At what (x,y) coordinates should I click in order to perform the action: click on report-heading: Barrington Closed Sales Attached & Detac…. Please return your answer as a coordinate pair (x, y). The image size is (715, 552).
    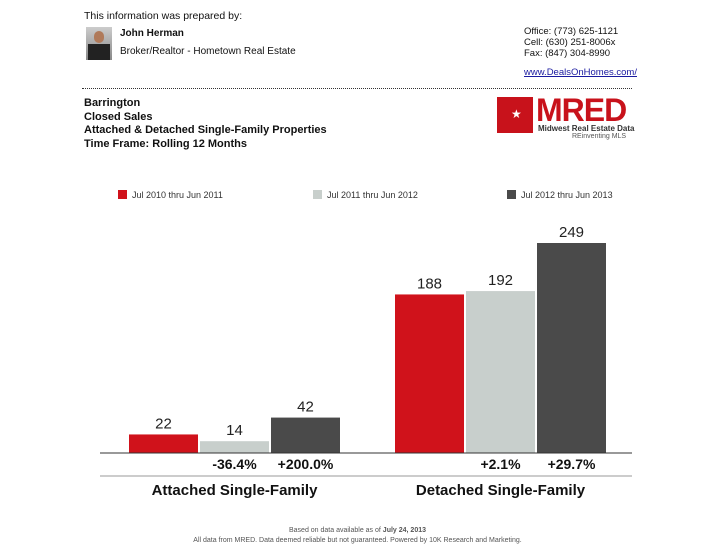
    Looking at the image, I should click on (205, 124).